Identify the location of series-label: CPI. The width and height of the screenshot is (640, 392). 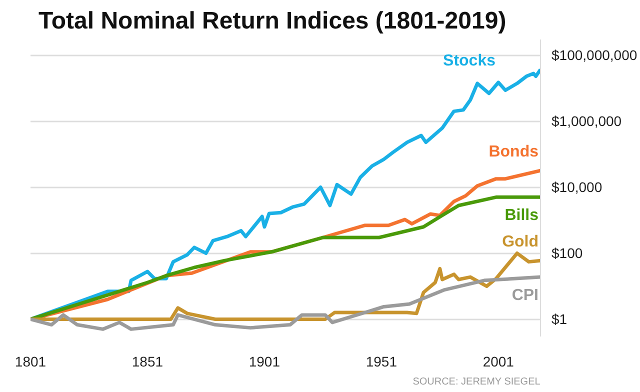
(525, 295).